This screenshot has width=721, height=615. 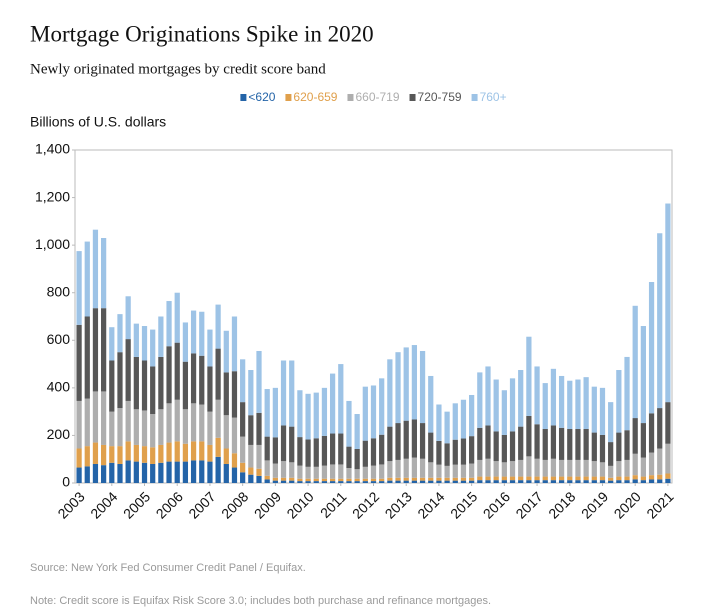 What do you see at coordinates (52, 196) in the screenshot?
I see `y-tick-label: 1,200` at bounding box center [52, 196].